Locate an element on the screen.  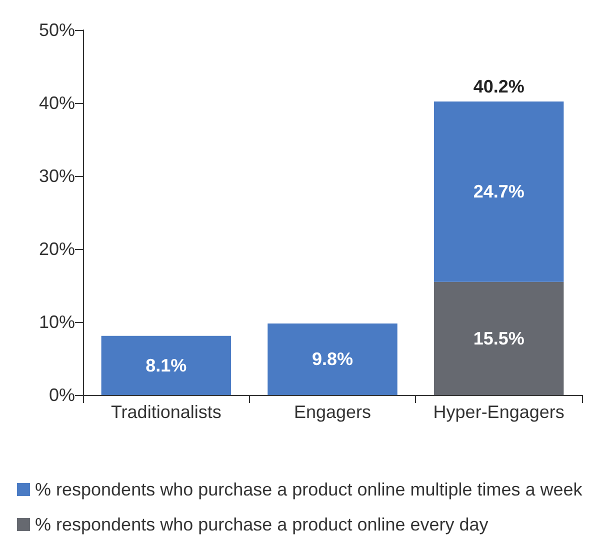
y-tick-label: 30% is located at coordinates (56, 176).